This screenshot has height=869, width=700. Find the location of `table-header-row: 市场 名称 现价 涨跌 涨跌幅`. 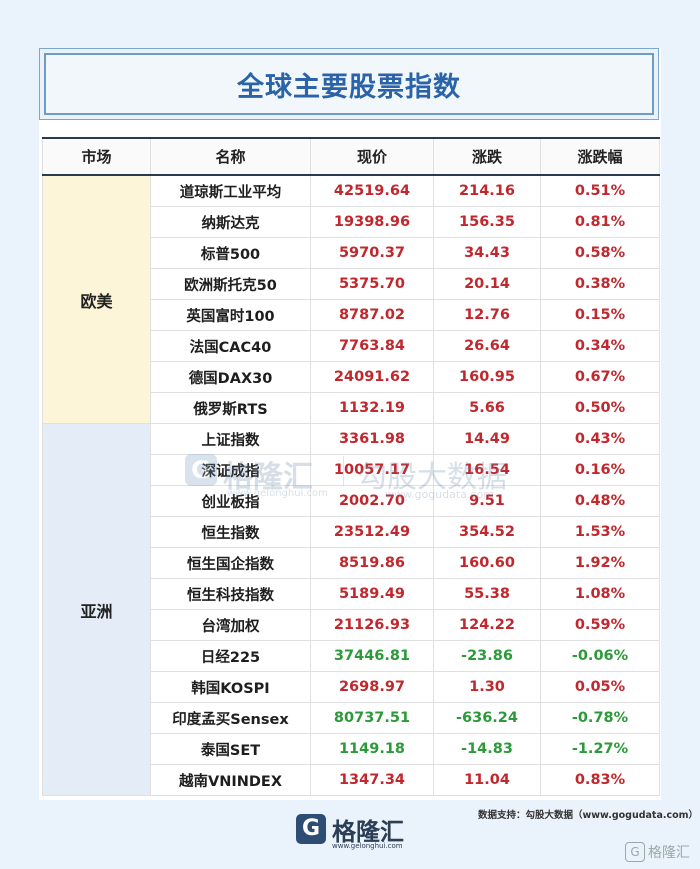

table-header-row: 市场 名称 现价 涨跌 涨跌幅 is located at coordinates (351, 156).